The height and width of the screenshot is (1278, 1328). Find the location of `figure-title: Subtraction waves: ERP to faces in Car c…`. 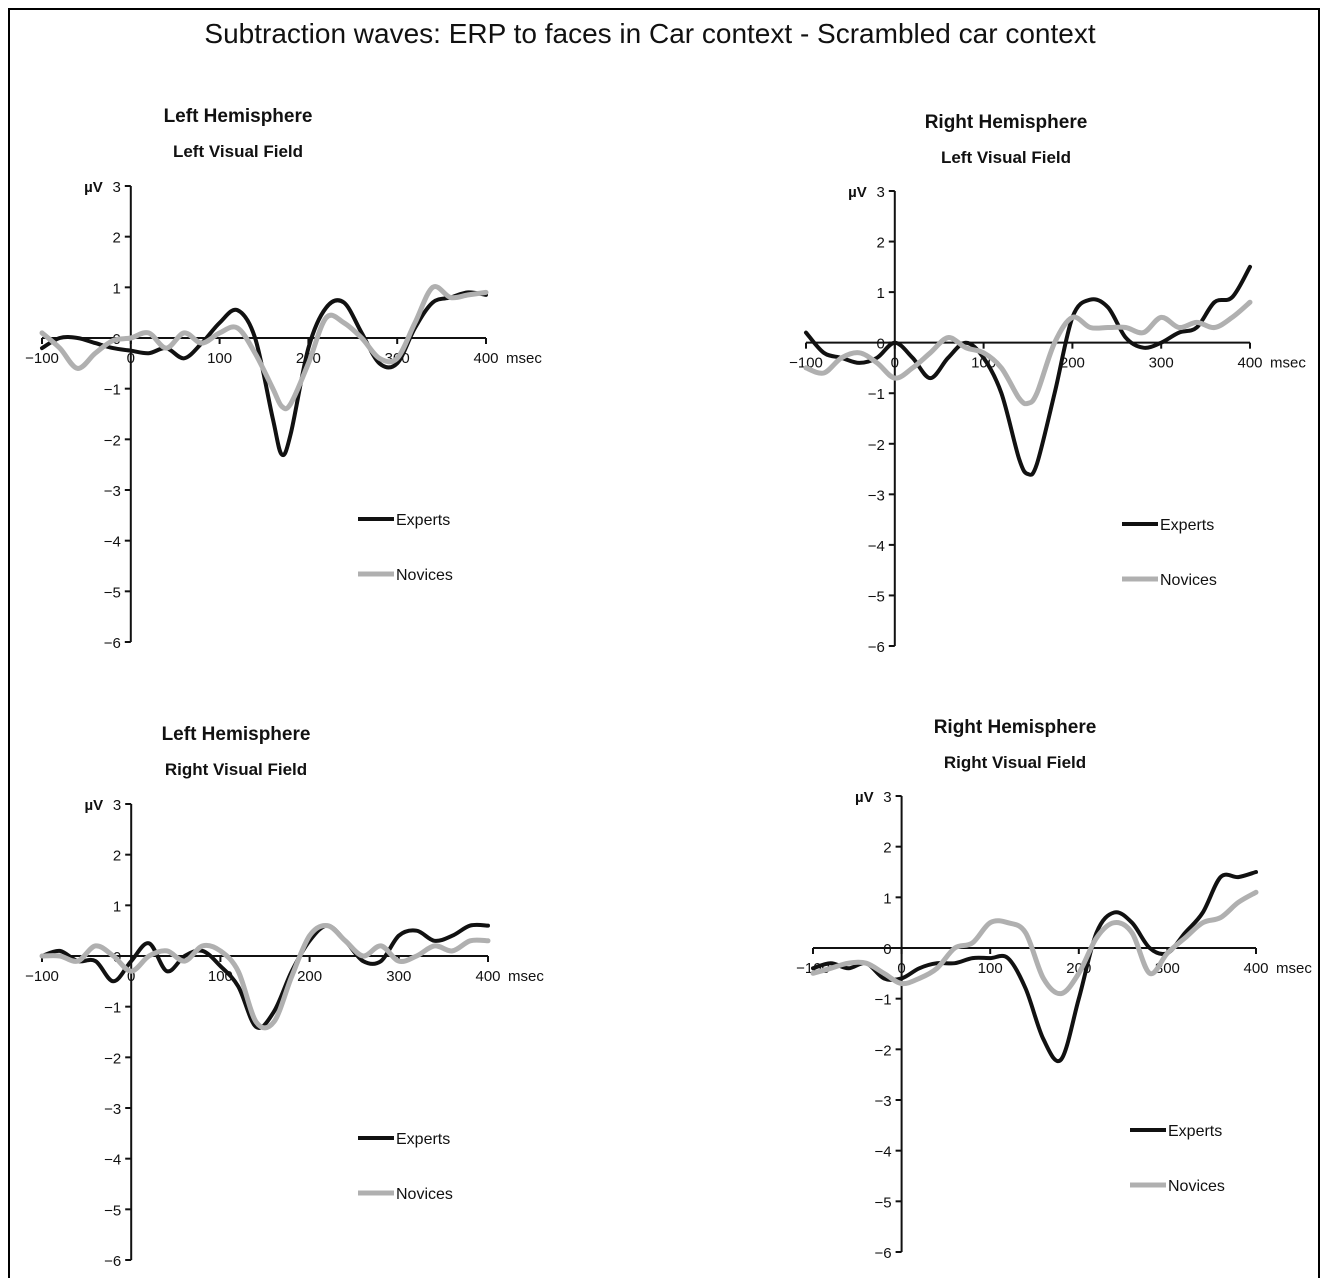

figure-title: Subtraction waves: ERP to faces in Car c… is located at coordinates (650, 33).